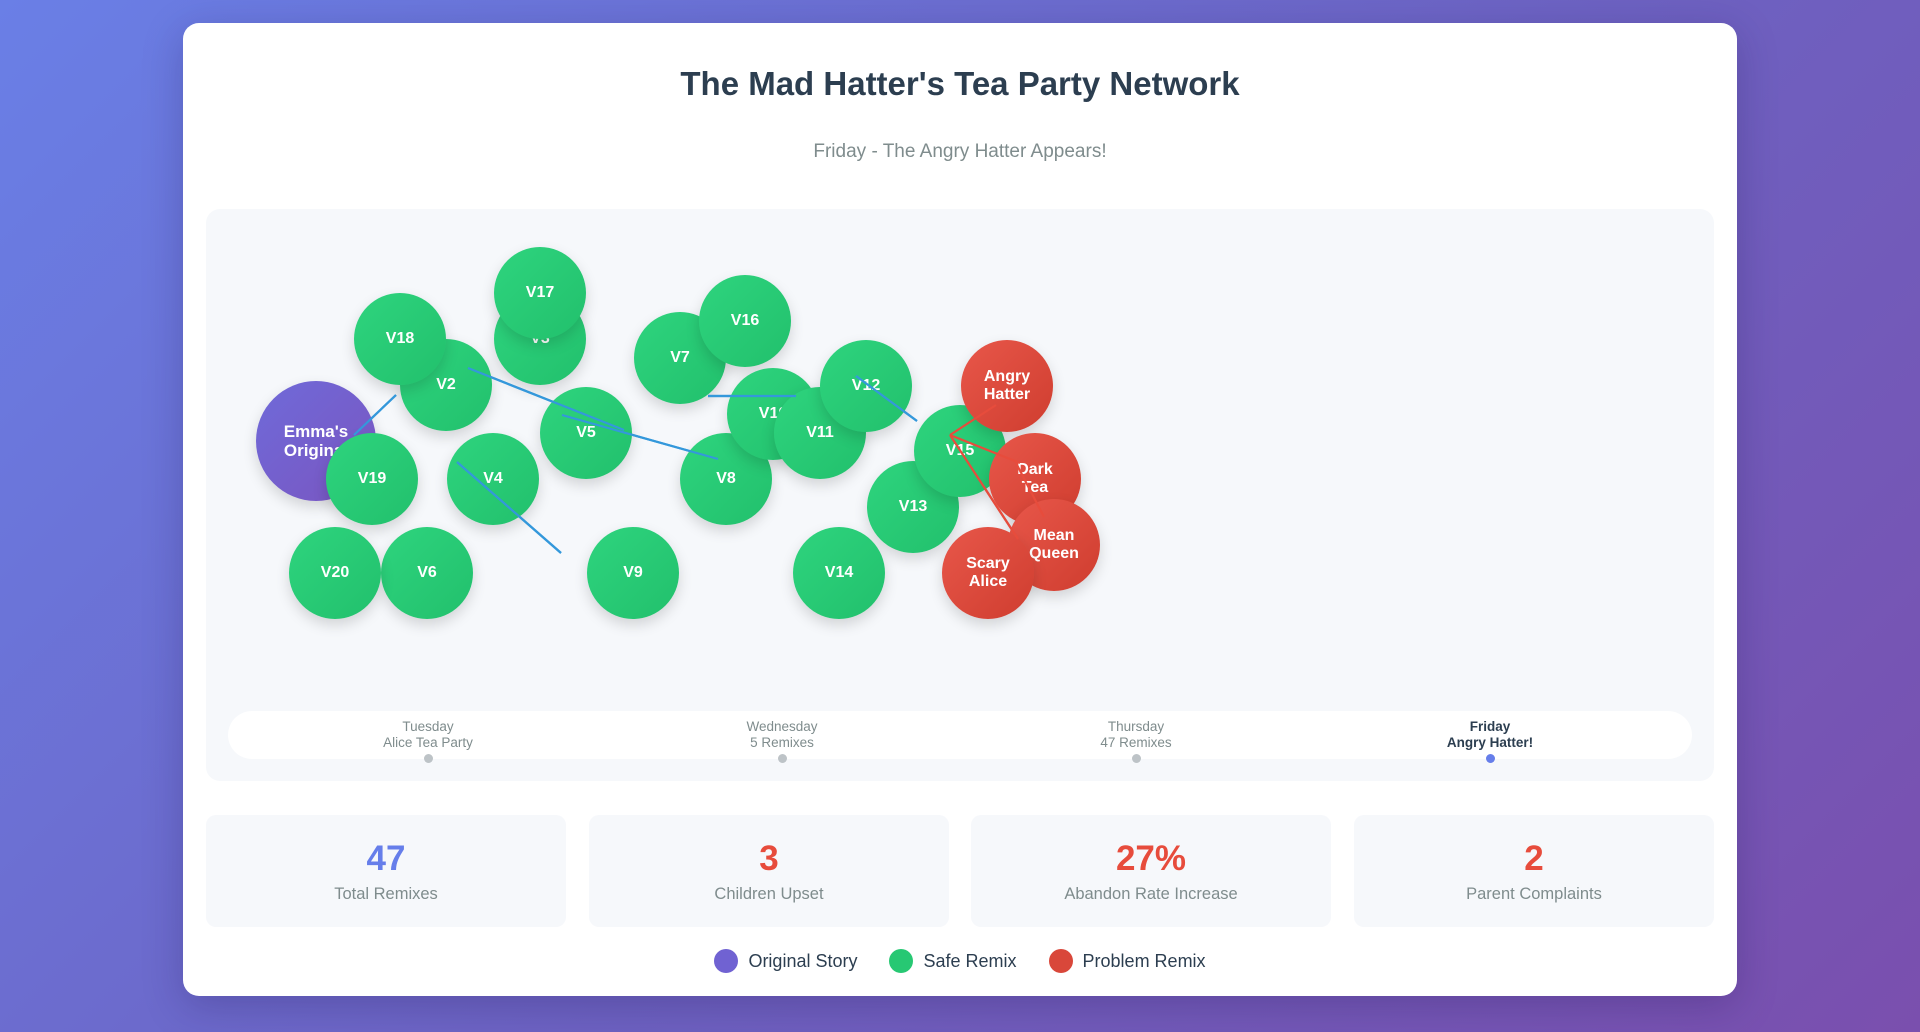 The height and width of the screenshot is (1032, 1920). I want to click on node-v16: V16, so click(745, 321).